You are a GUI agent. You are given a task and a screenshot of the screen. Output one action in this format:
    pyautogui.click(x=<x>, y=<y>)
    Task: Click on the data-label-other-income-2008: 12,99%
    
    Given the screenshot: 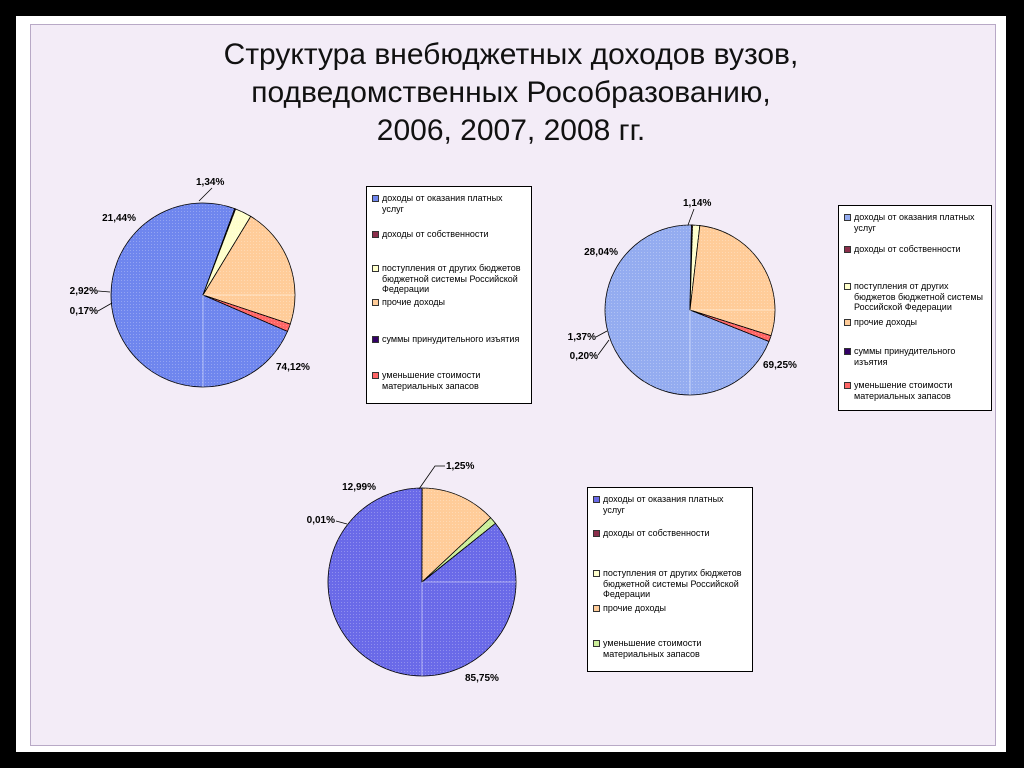 What is the action you would take?
    pyautogui.click(x=359, y=487)
    